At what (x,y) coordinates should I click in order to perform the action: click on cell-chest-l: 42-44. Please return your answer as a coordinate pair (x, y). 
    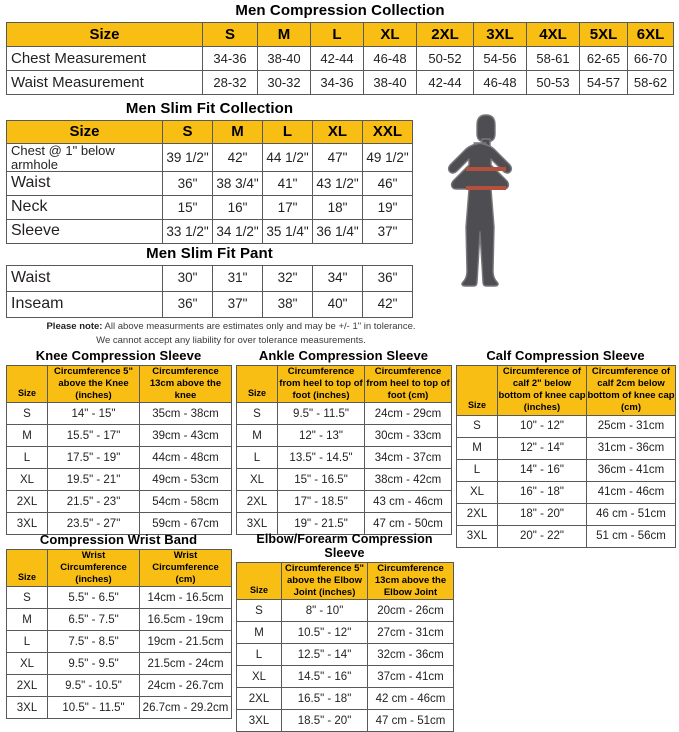
    Looking at the image, I should click on (337, 58).